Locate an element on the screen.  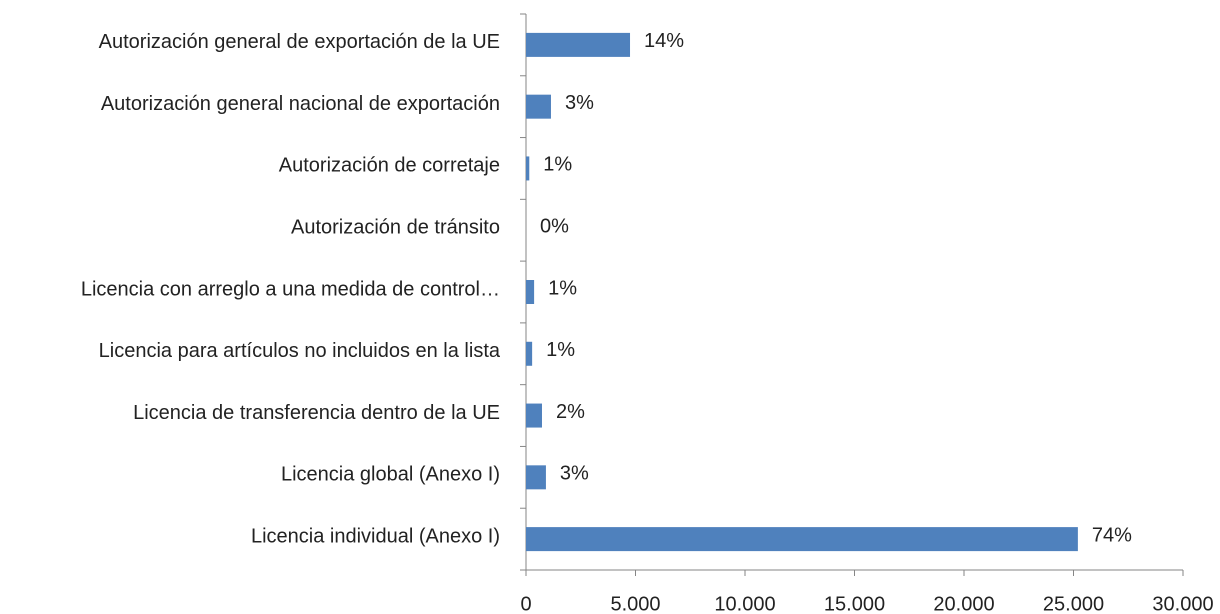
y-tick-label: Autorización de corretaje is located at coordinates (389, 166).